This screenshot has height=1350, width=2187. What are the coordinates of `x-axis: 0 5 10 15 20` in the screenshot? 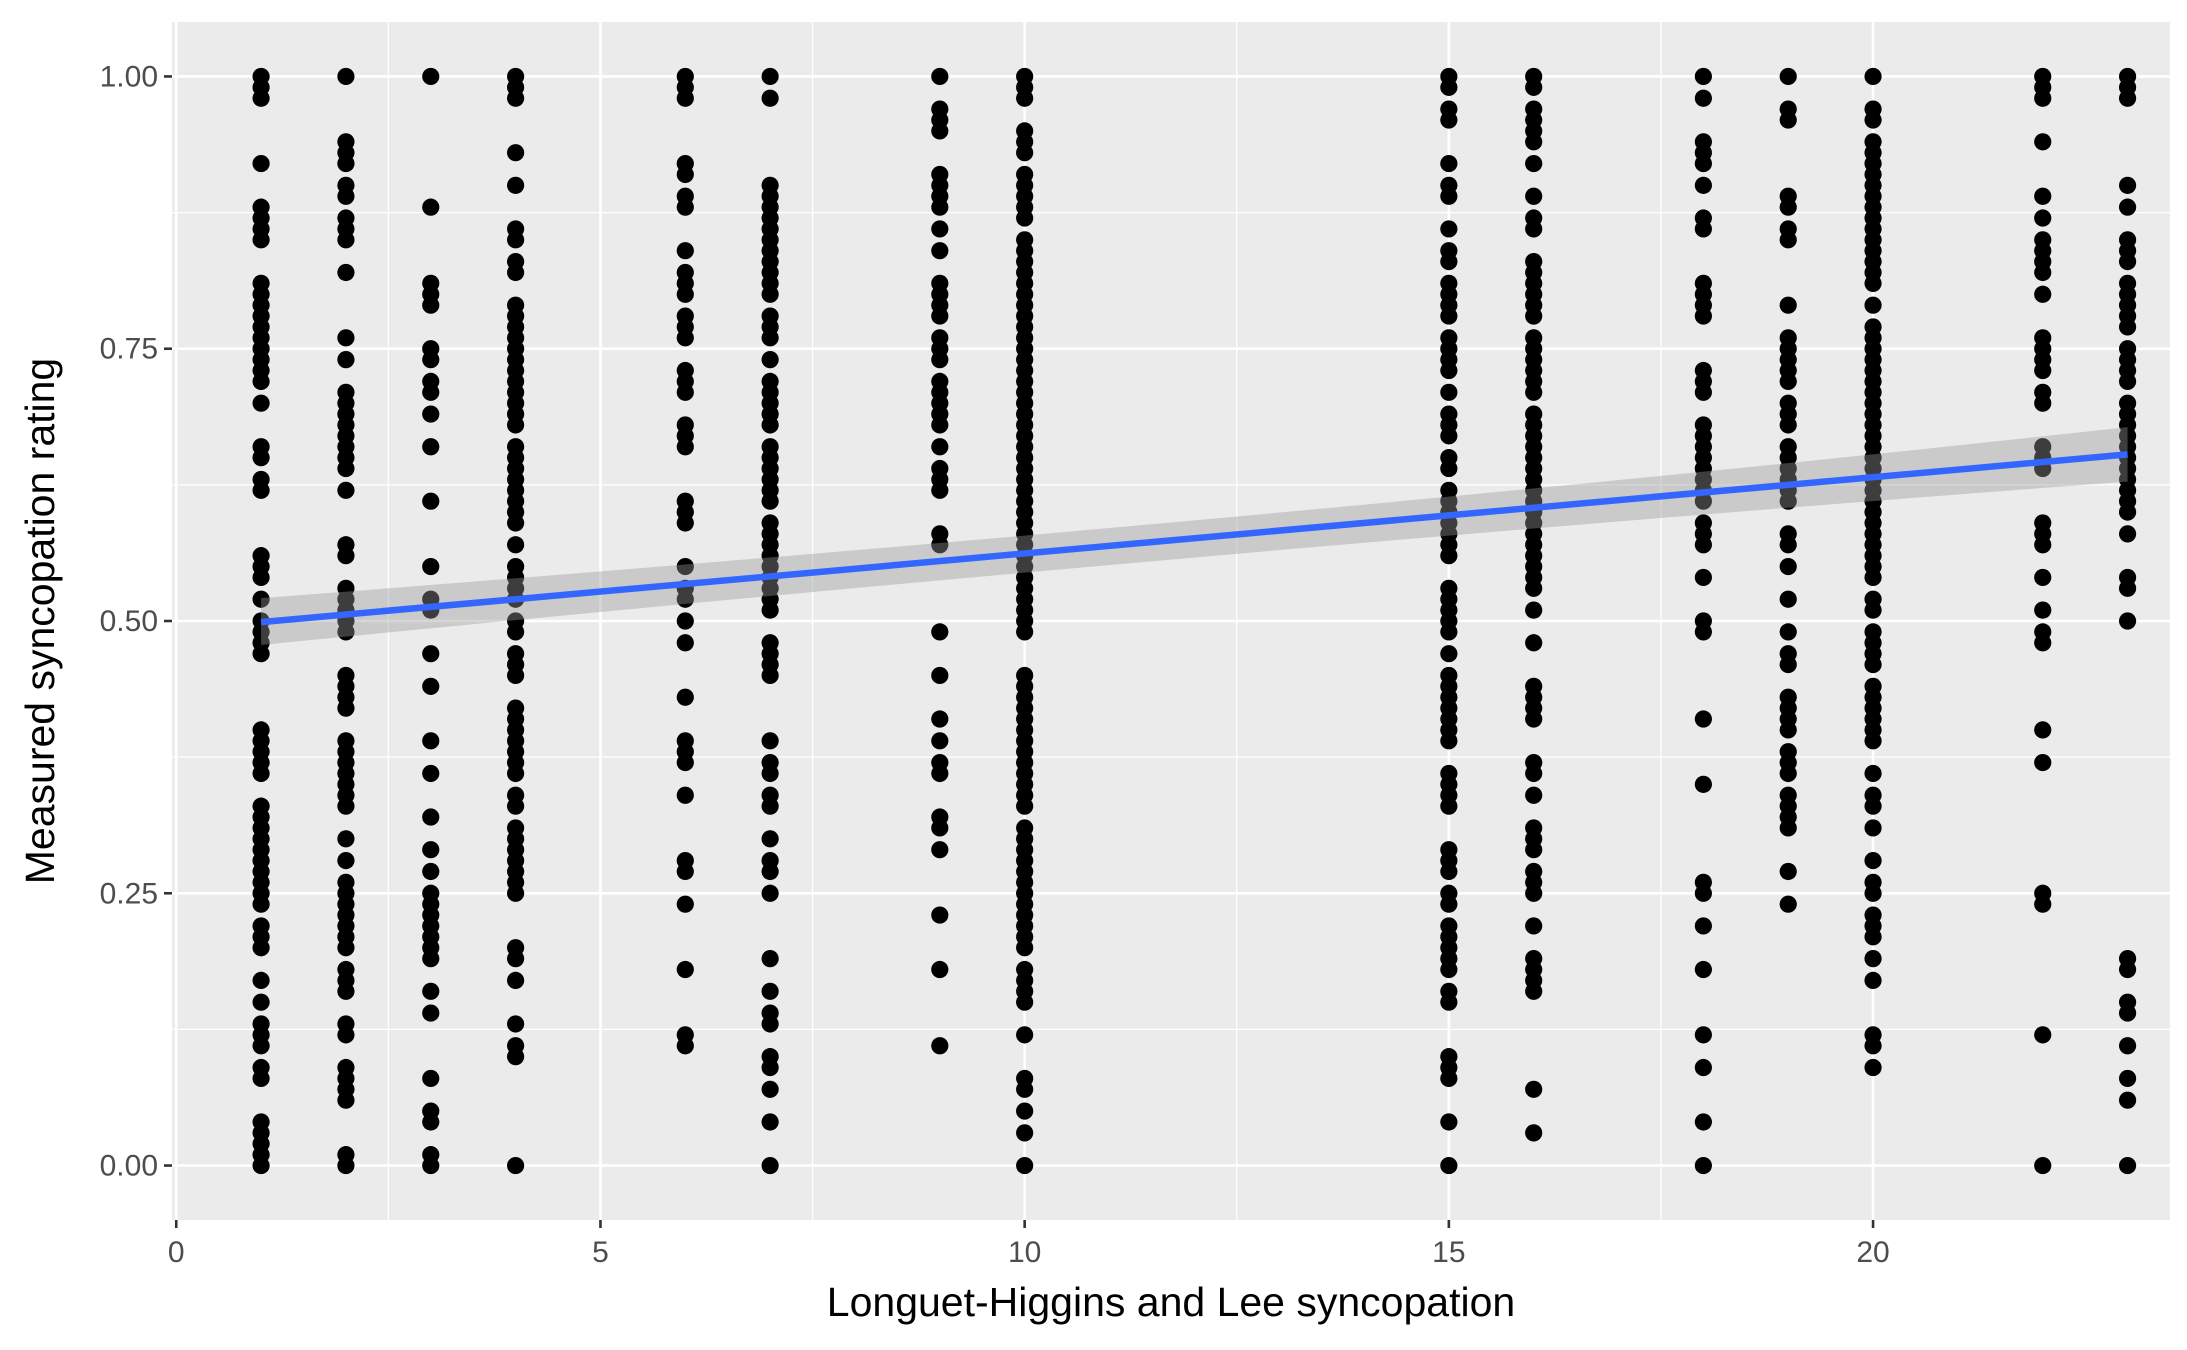 It's located at (1029, 1244).